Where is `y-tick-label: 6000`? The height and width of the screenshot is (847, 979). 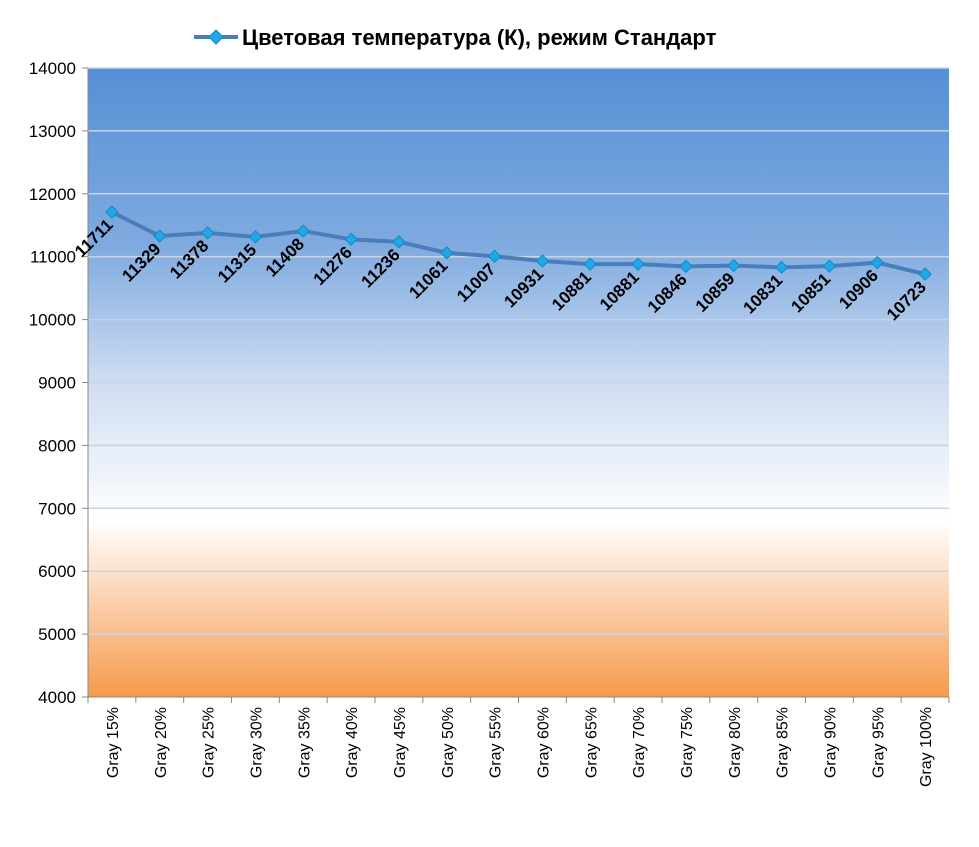
y-tick-label: 6000 is located at coordinates (57, 571).